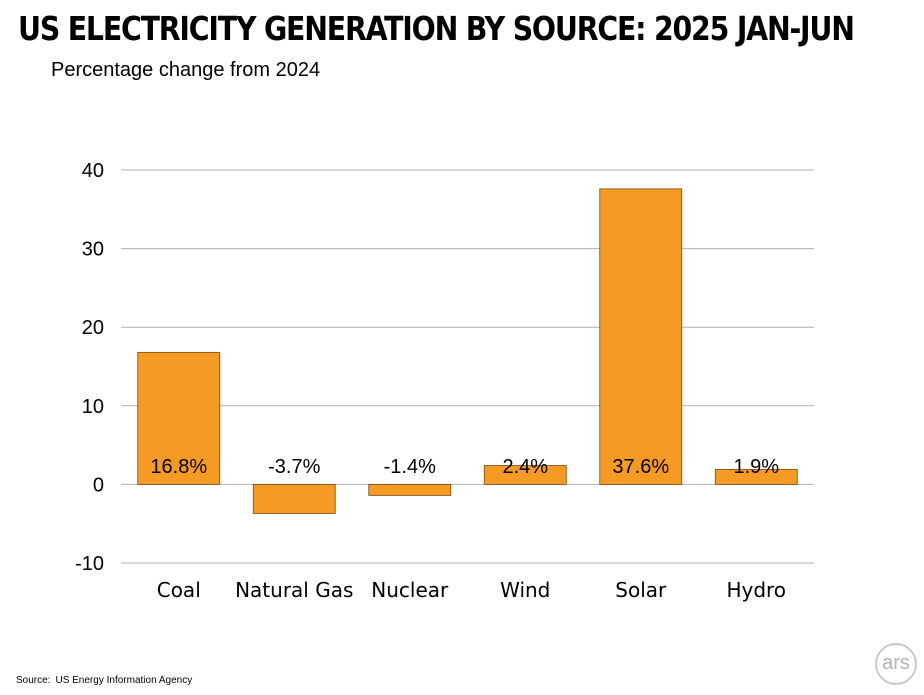  Describe the element at coordinates (525, 590) in the screenshot. I see `x-tick-label: Wind` at that location.